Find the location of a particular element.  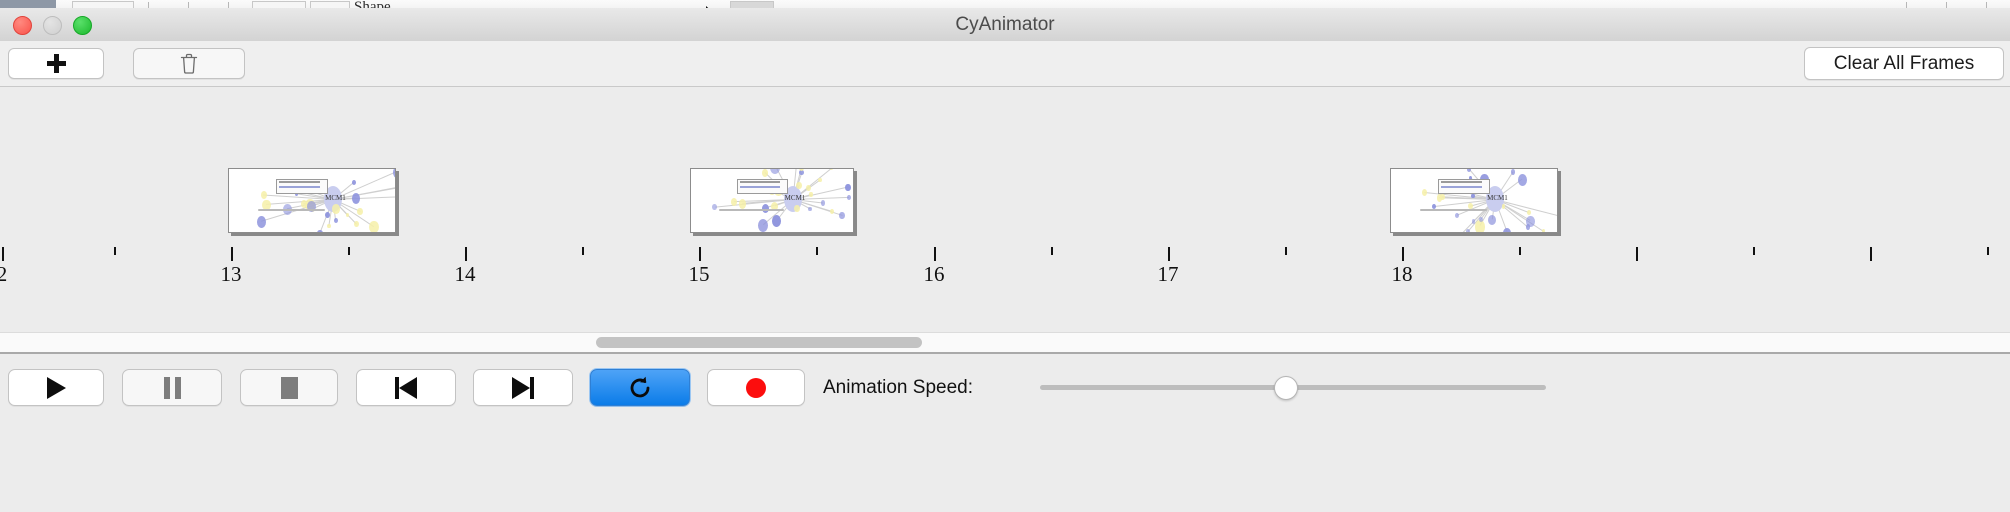

add-frame-button is located at coordinates (56, 63).